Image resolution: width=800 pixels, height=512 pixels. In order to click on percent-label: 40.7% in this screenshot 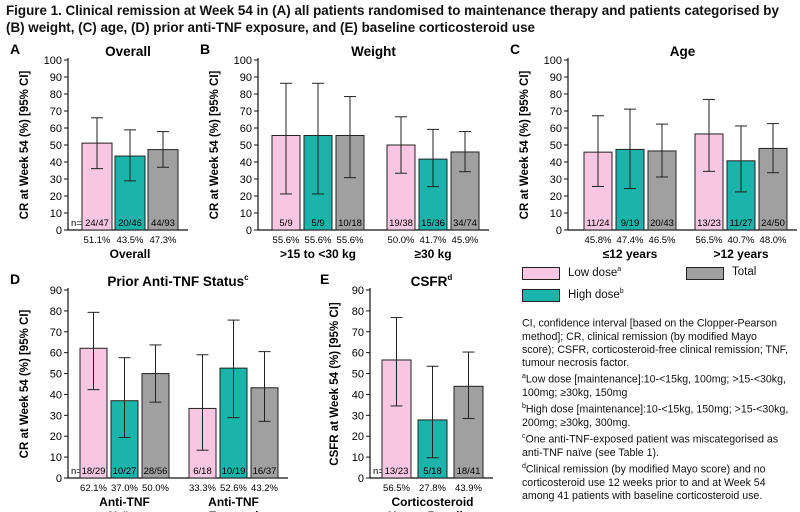, I will do `click(741, 240)`.